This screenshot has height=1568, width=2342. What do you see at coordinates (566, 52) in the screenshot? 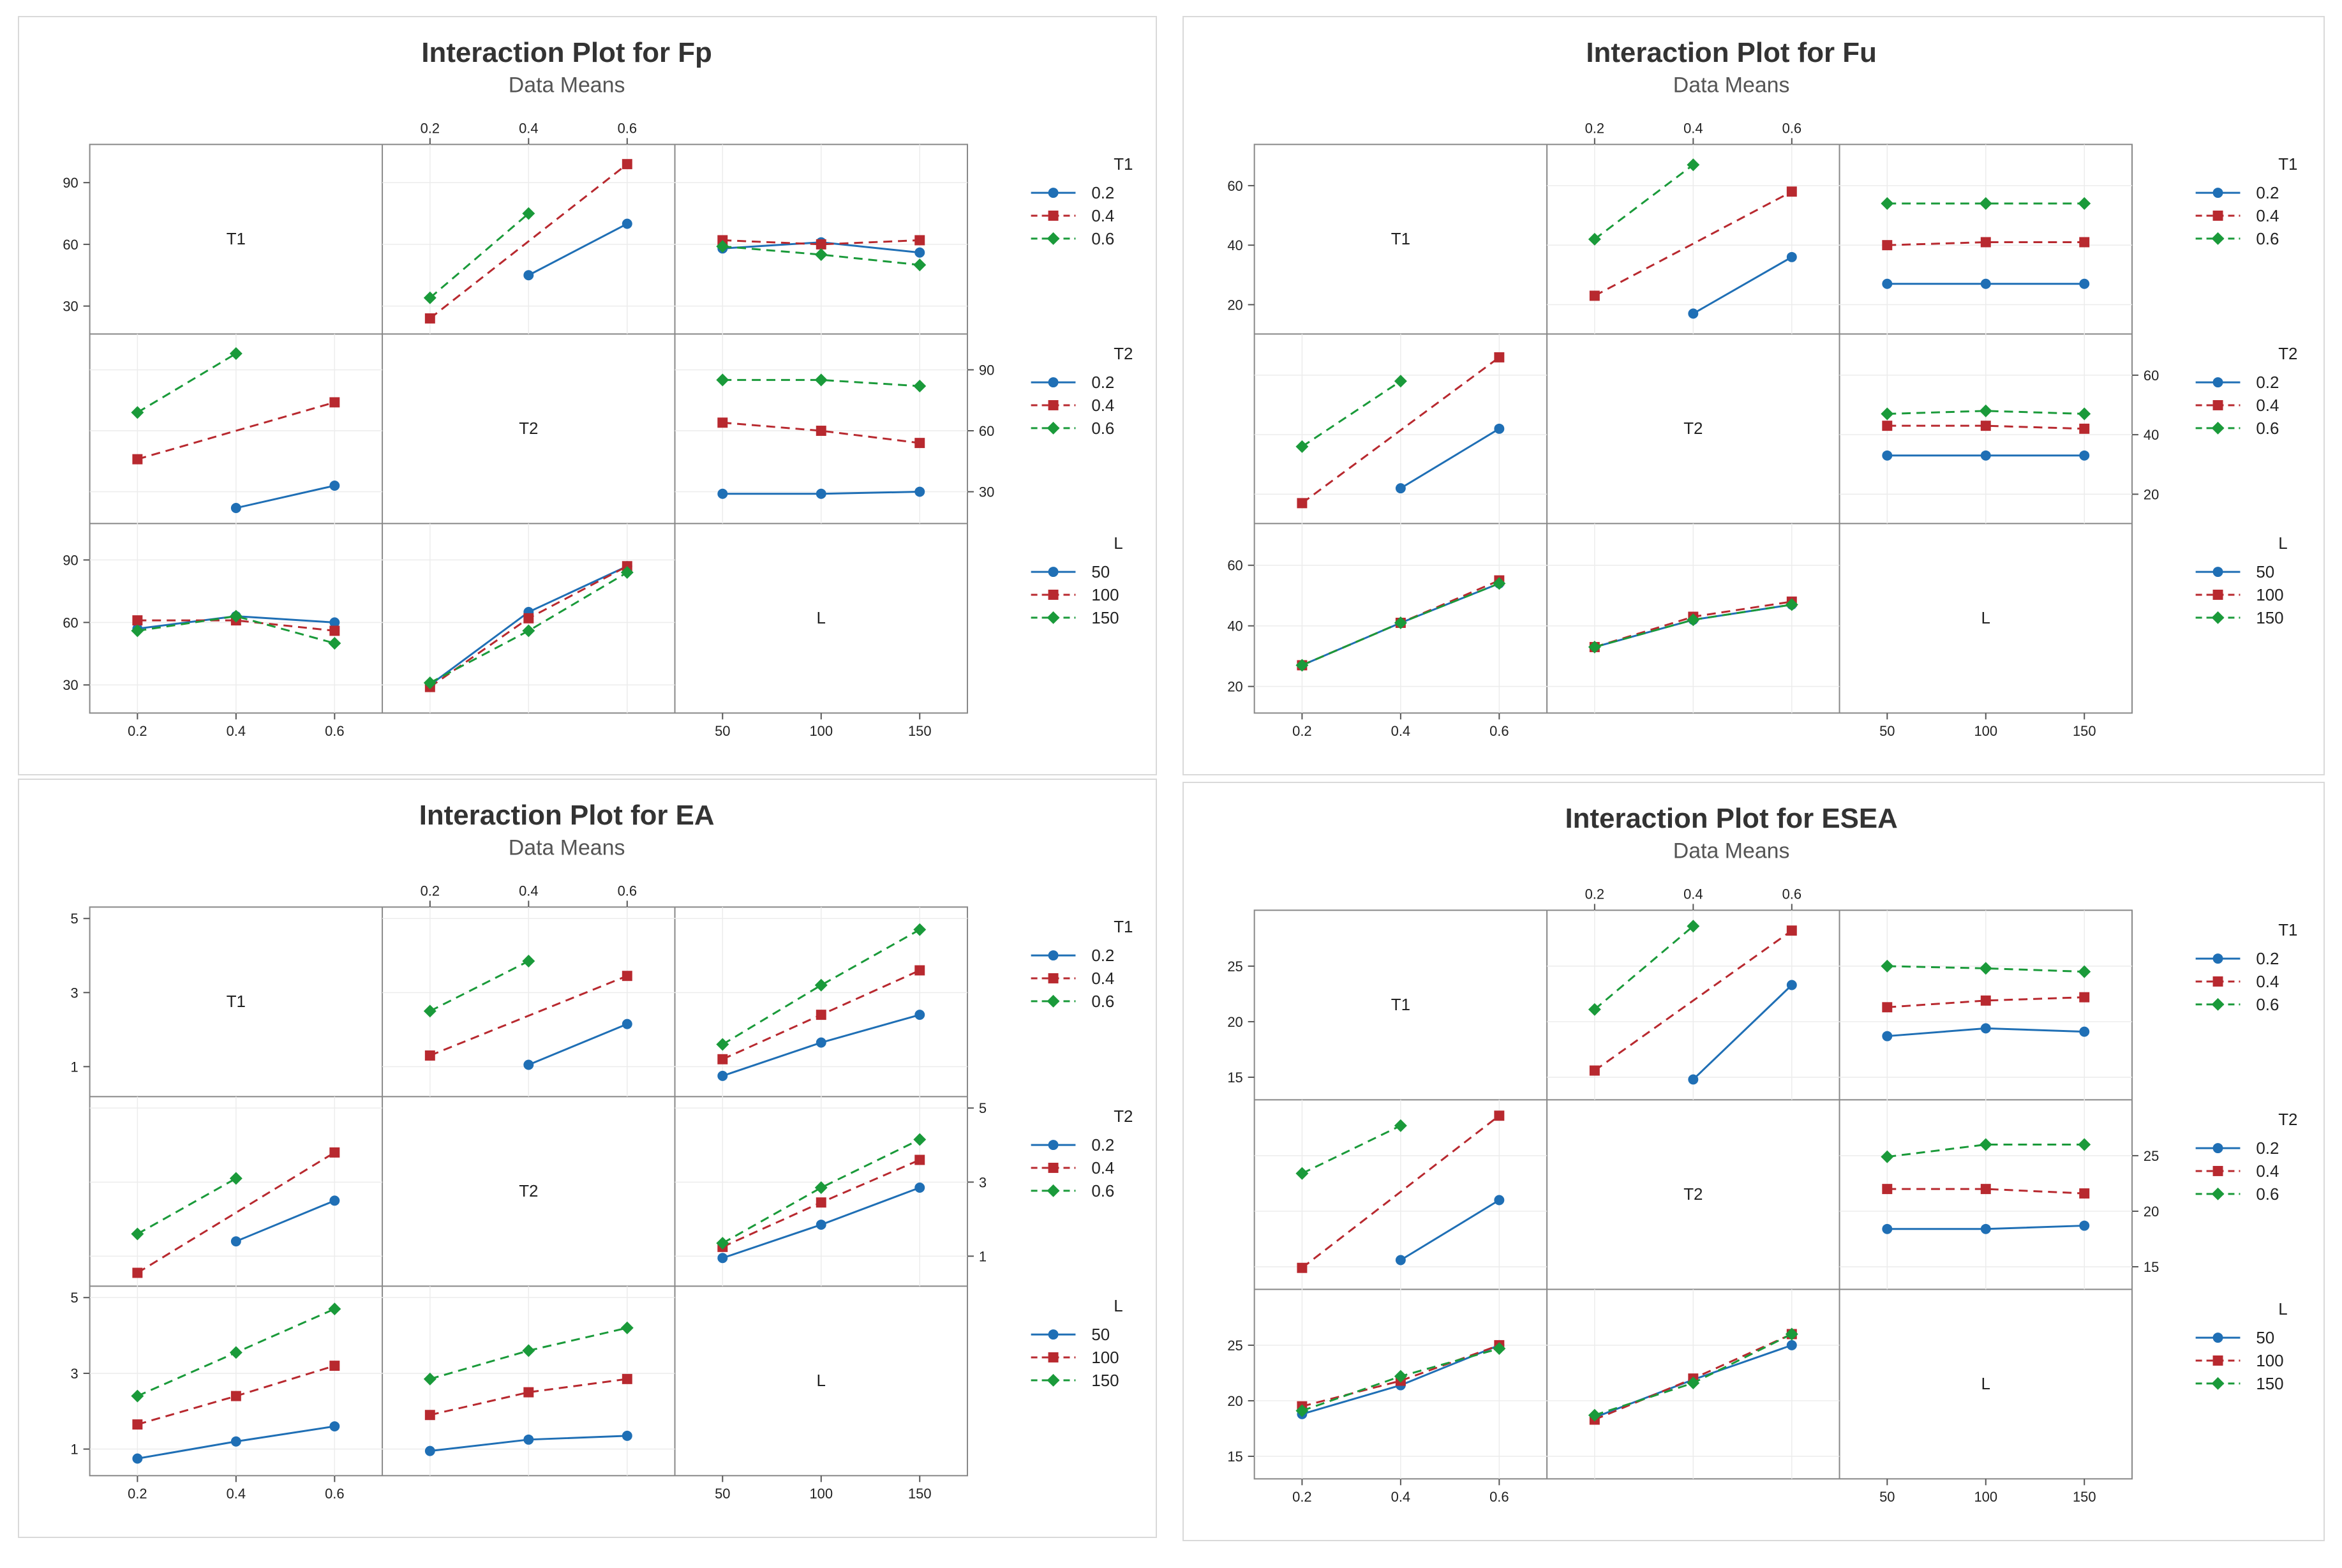
I see `chart-title: Interaction Plot for Fp` at bounding box center [566, 52].